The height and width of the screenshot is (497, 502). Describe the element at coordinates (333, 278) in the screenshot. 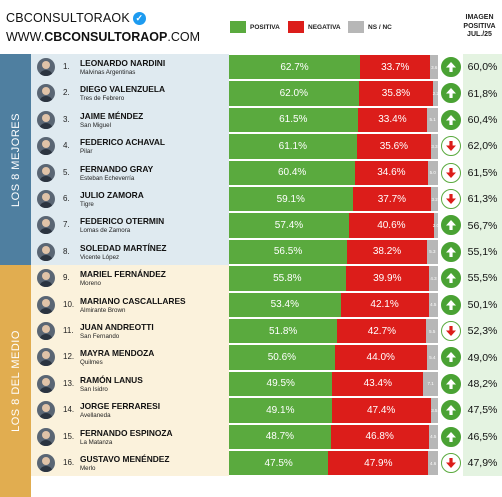

I see `stacked-bar: 55.8% 39.9% 4.3` at that location.